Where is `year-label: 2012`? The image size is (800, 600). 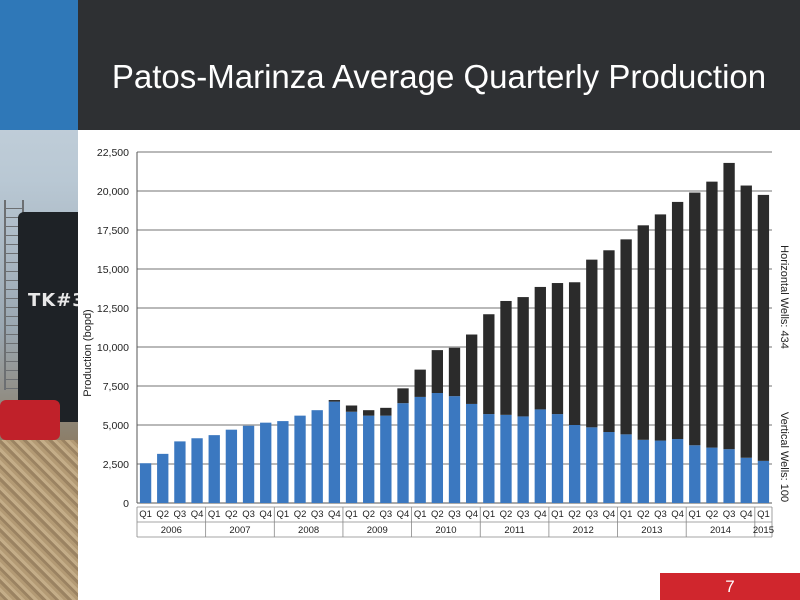
year-label: 2012 is located at coordinates (583, 530).